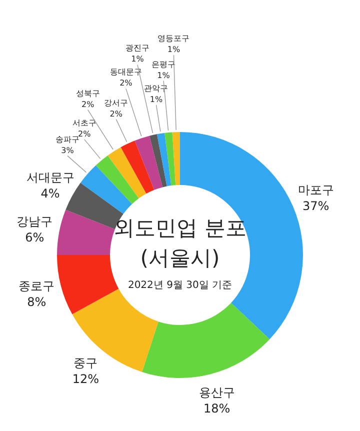 The height and width of the screenshot is (431, 360). I want to click on slice-label: 강서구, so click(116, 103).